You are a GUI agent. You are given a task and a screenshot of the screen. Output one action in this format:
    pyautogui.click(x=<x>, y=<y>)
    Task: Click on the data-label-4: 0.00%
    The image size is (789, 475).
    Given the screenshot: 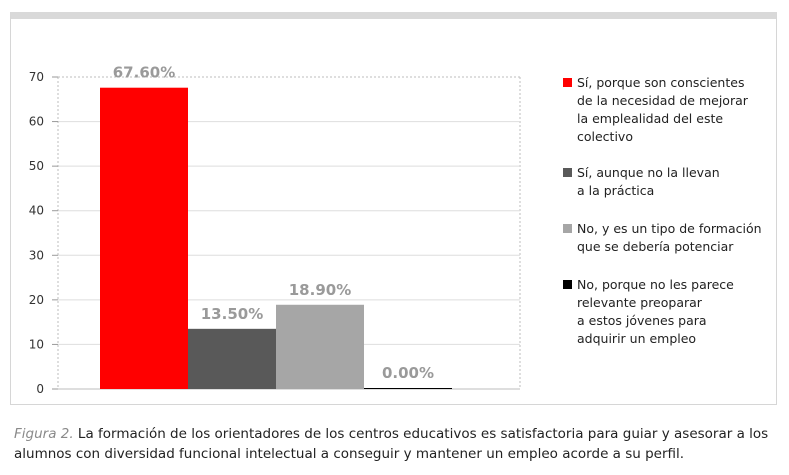 What is the action you would take?
    pyautogui.click(x=408, y=373)
    